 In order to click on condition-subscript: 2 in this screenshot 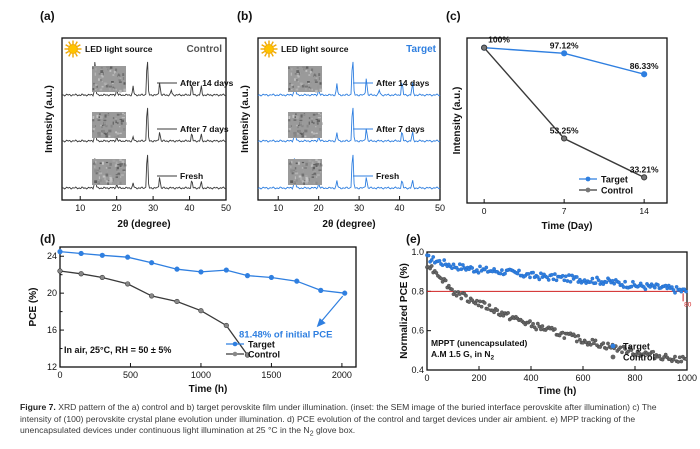, I will do `click(493, 358)`.